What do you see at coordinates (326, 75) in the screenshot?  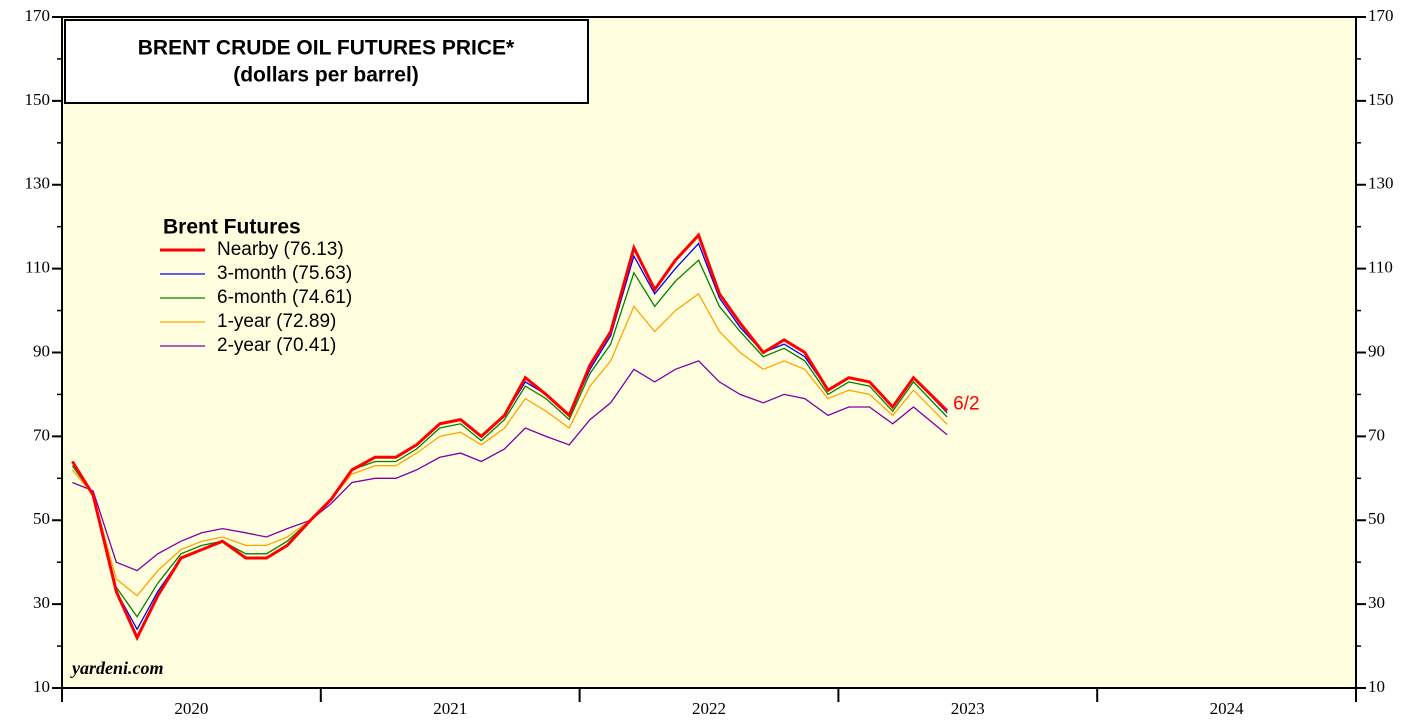 I see `chart-subtitle: (dollars per barrel)` at bounding box center [326, 75].